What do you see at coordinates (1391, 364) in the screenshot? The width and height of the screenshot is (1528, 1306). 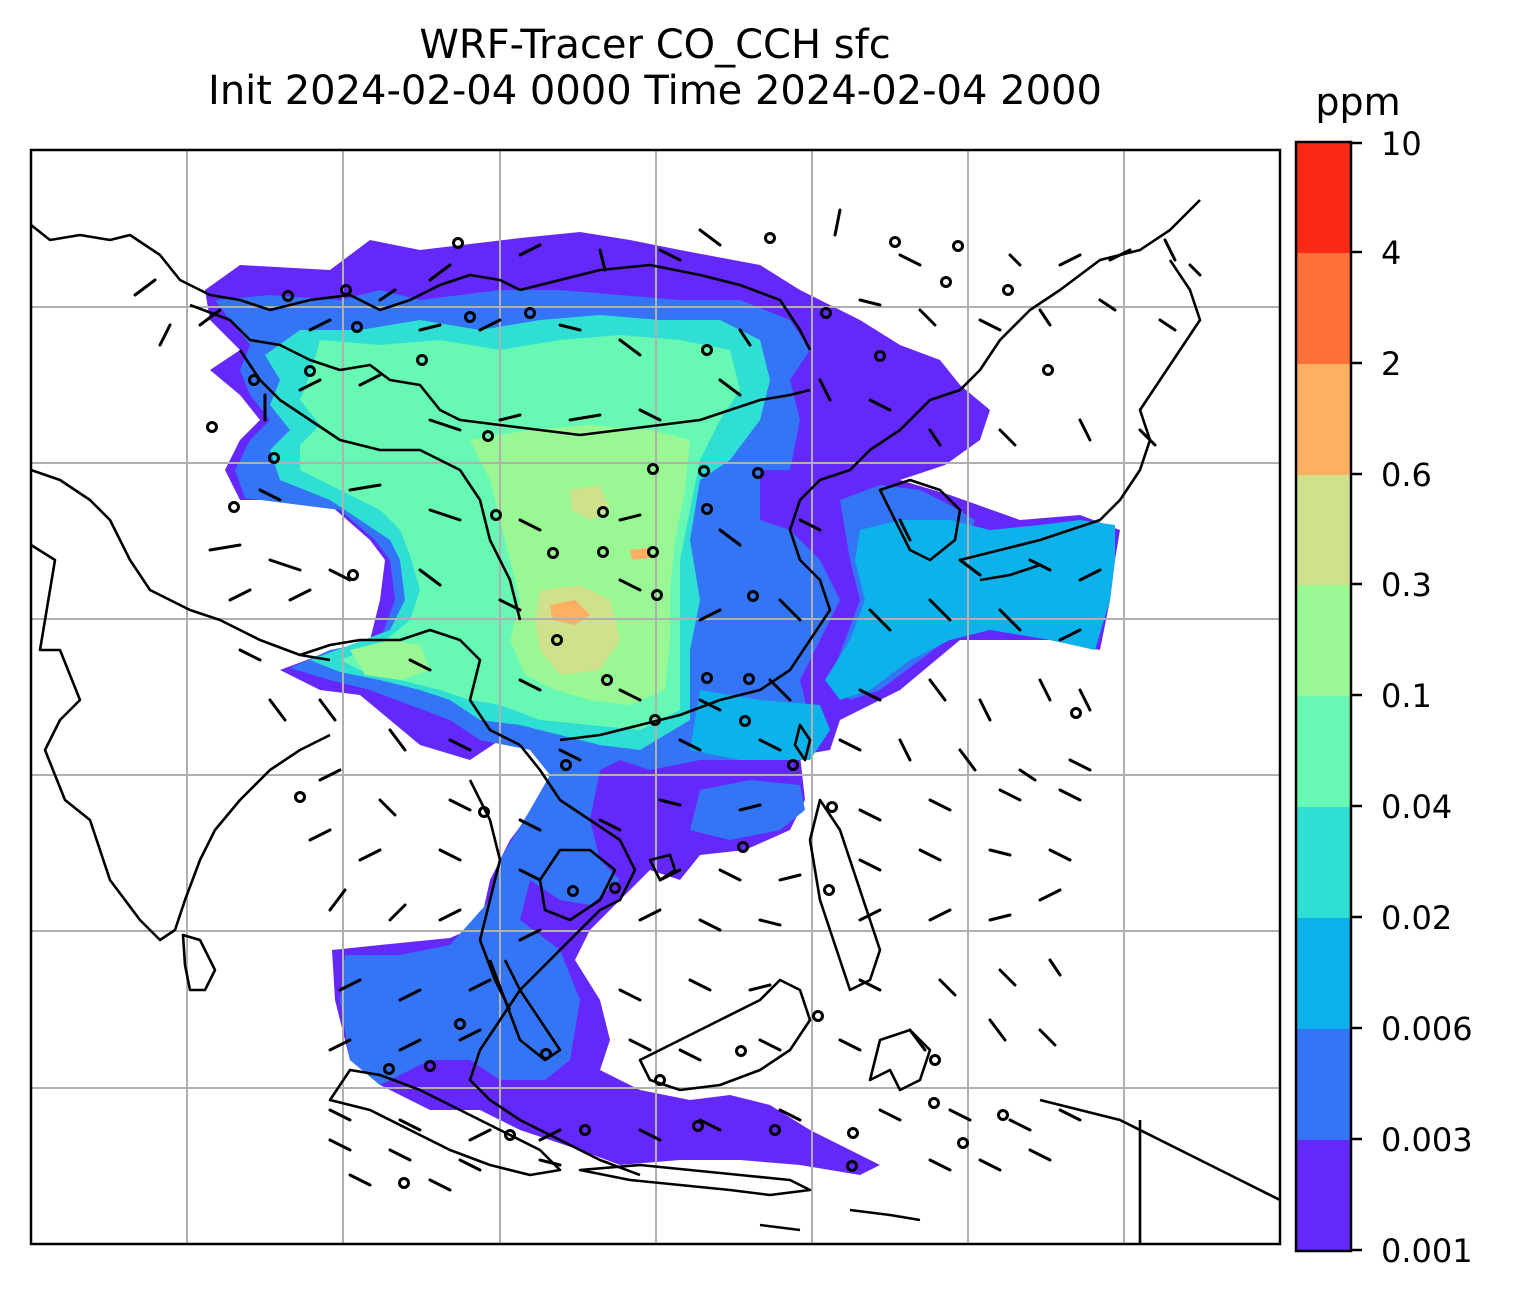 I see `colorbar-tick-label-8: 2` at bounding box center [1391, 364].